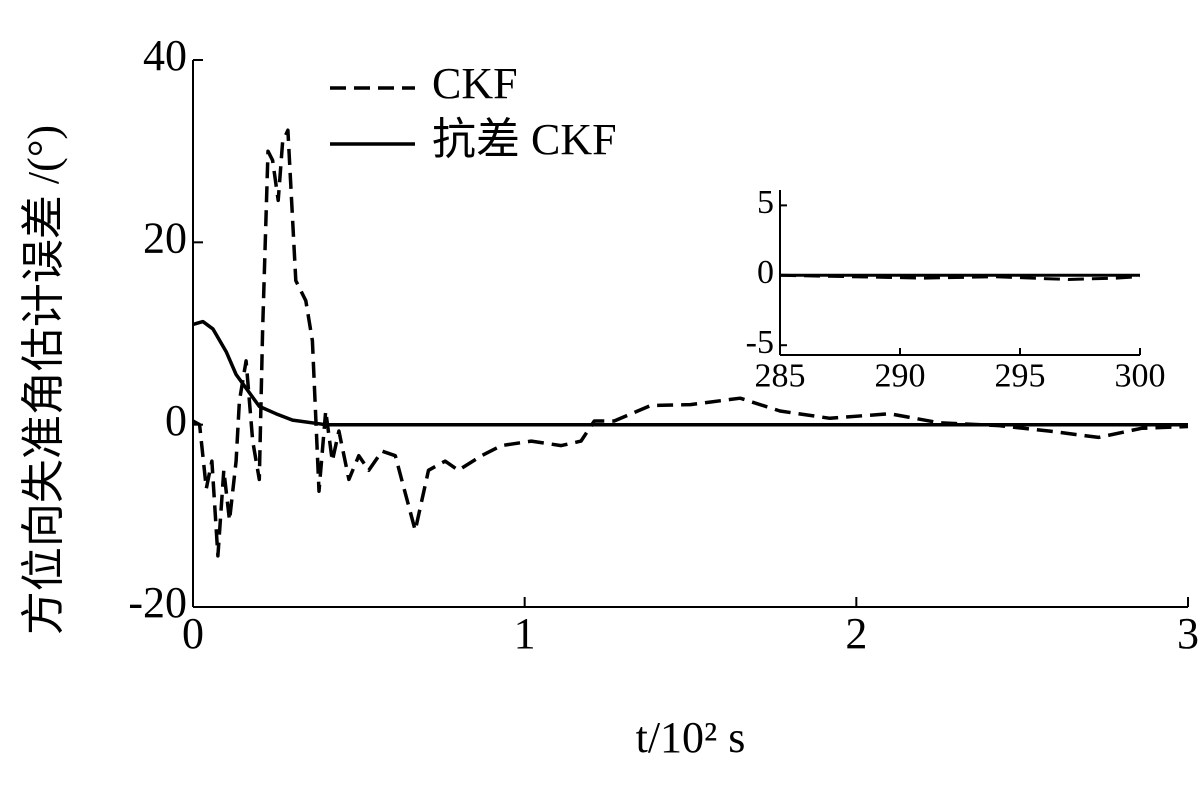  Describe the element at coordinates (780, 376) in the screenshot. I see `x-tick-label: 285` at that location.